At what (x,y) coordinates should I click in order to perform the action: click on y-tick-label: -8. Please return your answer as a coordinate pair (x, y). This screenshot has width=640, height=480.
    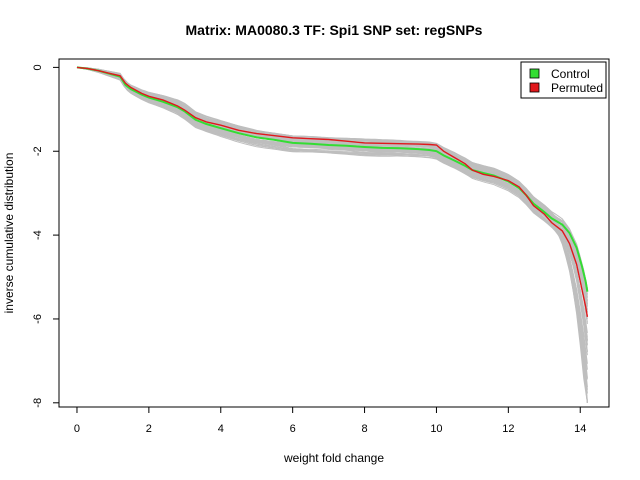
    Looking at the image, I should click on (38, 403).